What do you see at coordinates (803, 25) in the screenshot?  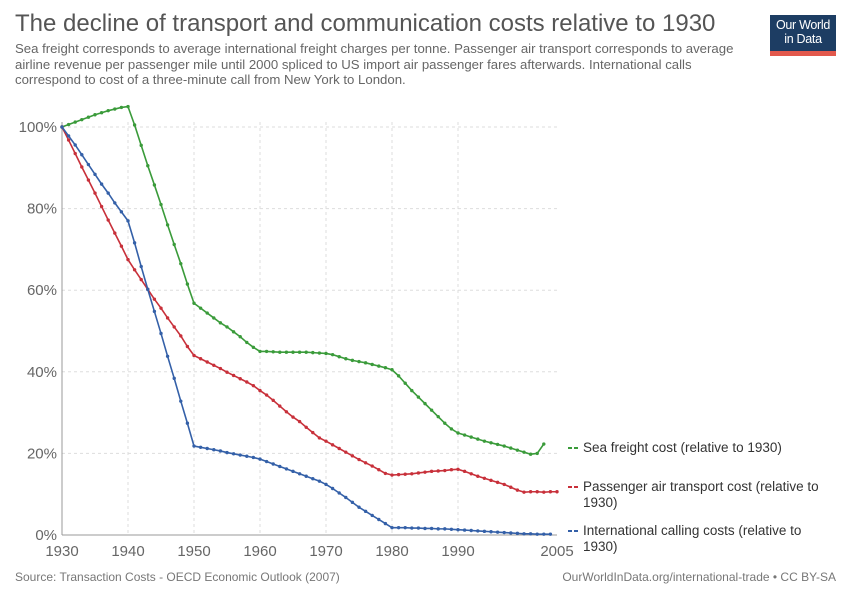 I see `logo-line-1: Our World` at bounding box center [803, 25].